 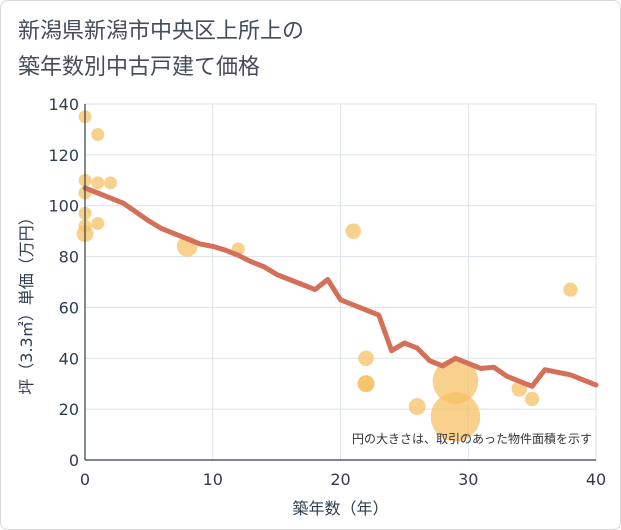 I want to click on x-tick-label: 0, so click(x=85, y=479).